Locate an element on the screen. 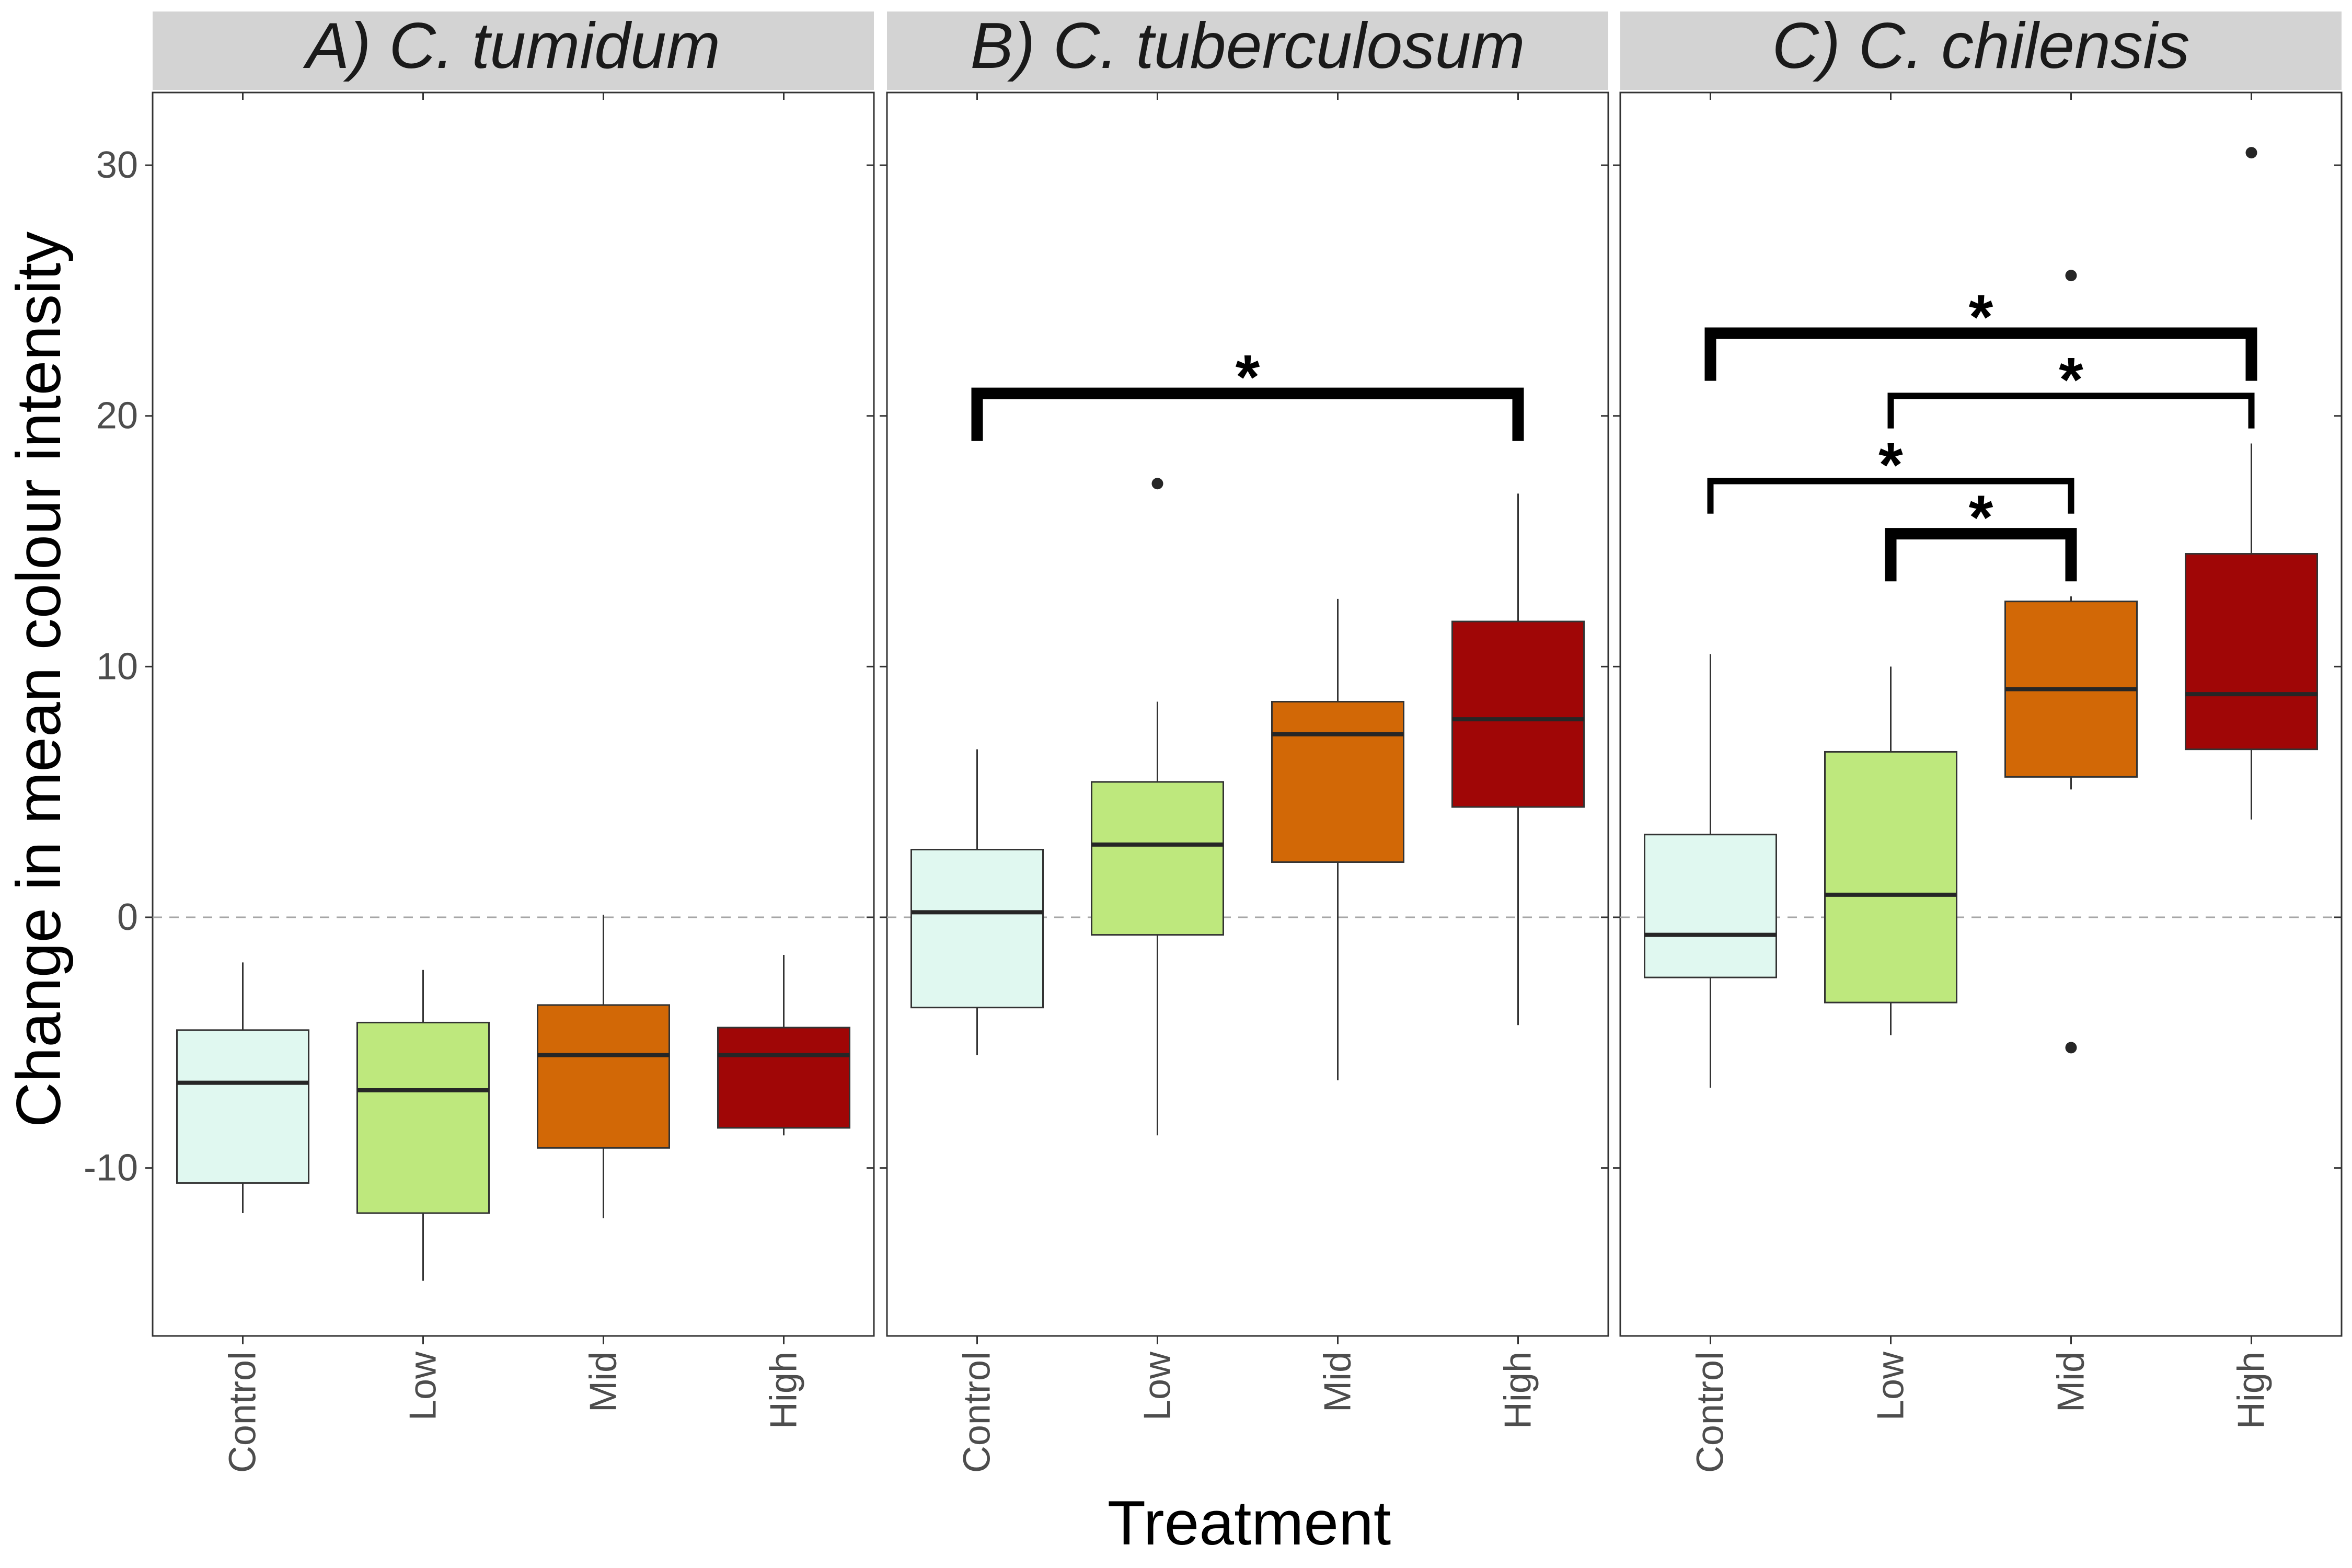 This screenshot has height=1568, width=2352. y-axis-title: Change in mean colour intensity is located at coordinates (39, 679).